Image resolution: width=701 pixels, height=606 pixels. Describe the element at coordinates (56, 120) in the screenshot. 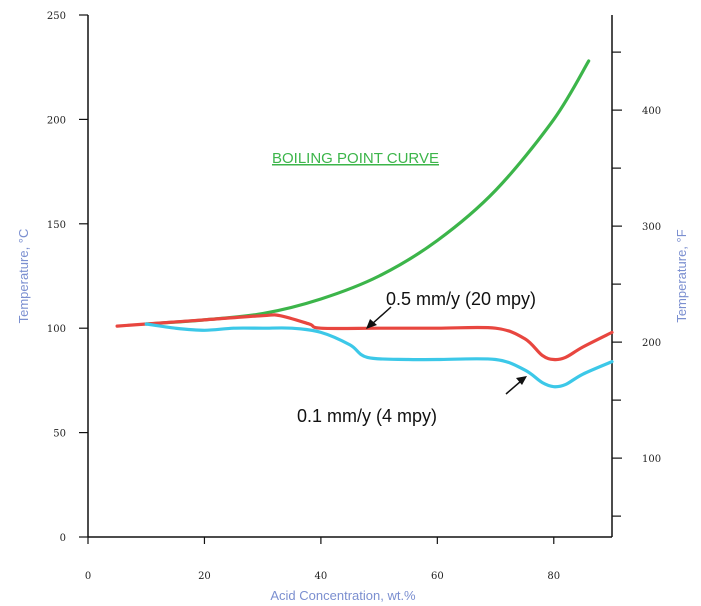

I see `y-tick-label: 200` at that location.